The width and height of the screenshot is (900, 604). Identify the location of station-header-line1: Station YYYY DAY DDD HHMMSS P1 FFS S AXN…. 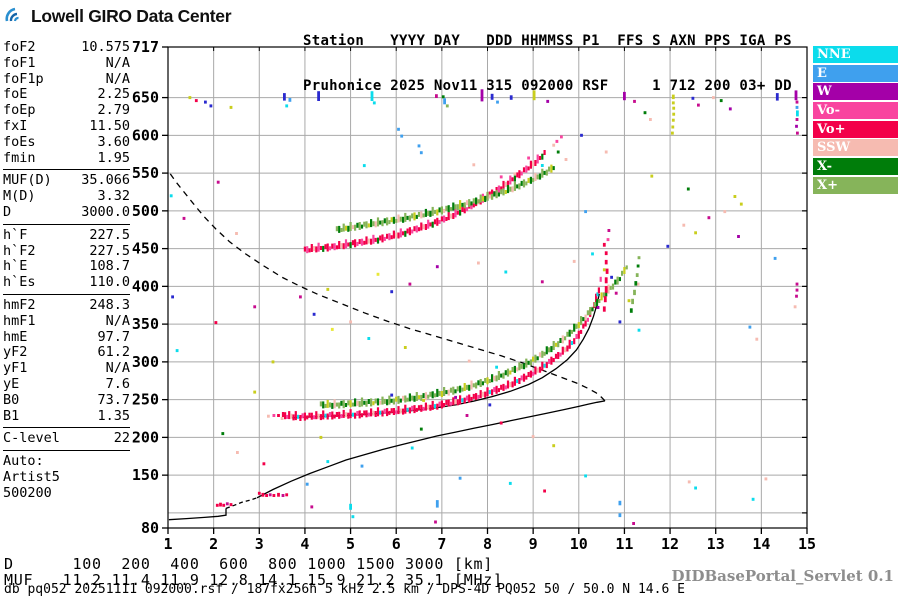
(547, 41).